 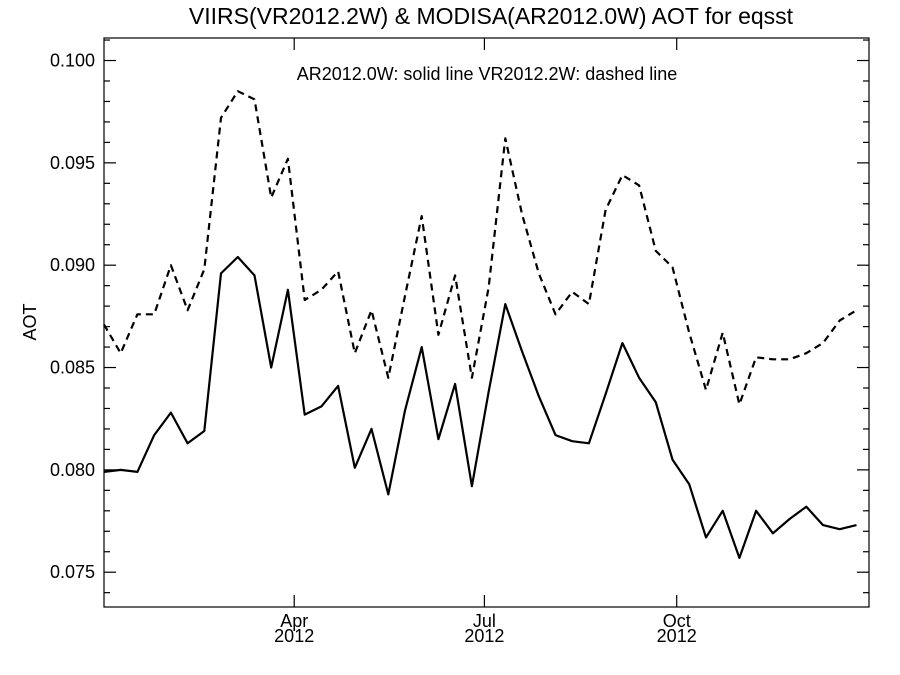 I want to click on y-axis-label: AOT, so click(x=30, y=321).